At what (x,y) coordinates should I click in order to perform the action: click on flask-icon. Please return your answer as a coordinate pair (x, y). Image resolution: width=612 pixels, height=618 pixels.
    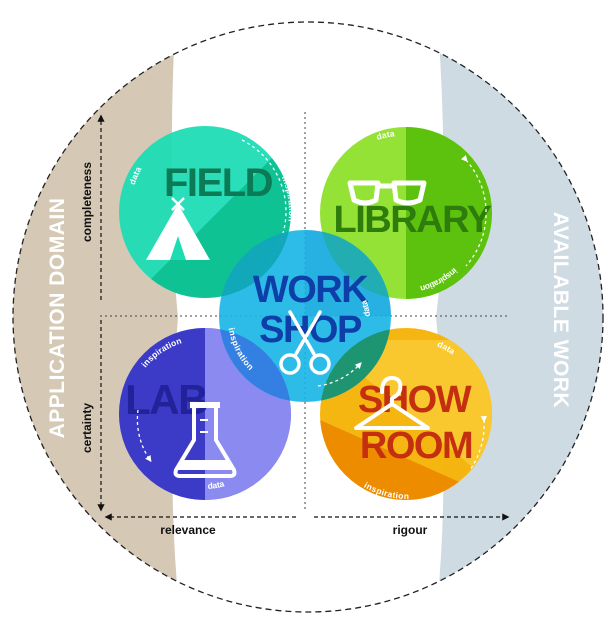
    Looking at the image, I should click on (205, 440).